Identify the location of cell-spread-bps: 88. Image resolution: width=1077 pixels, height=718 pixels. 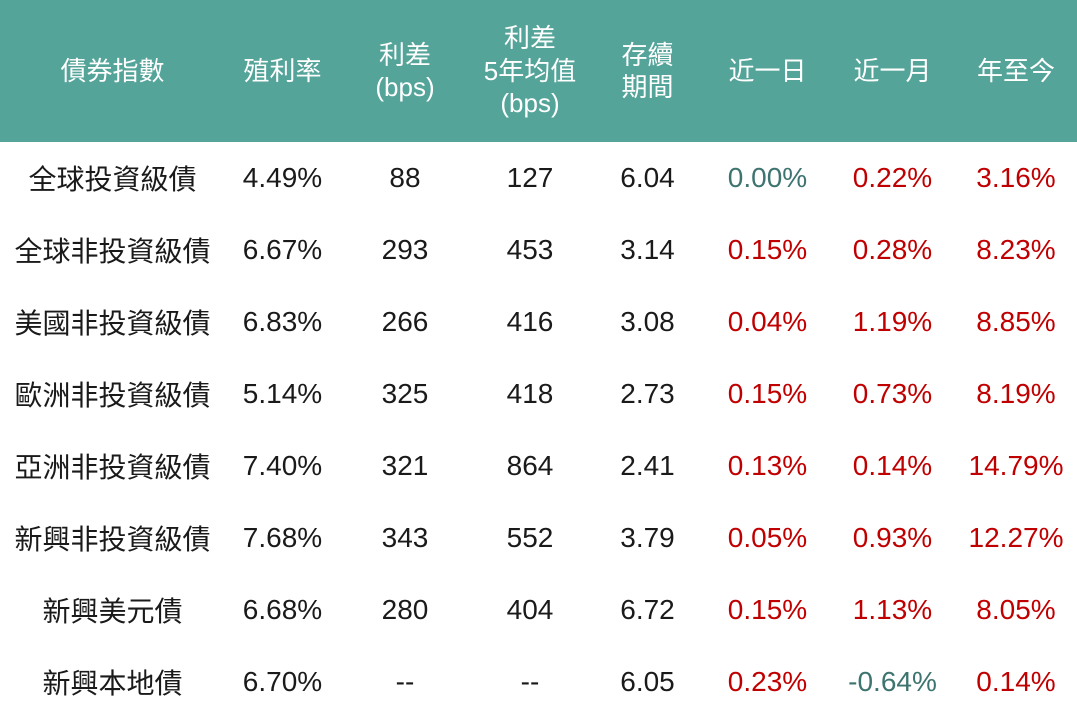
(405, 178).